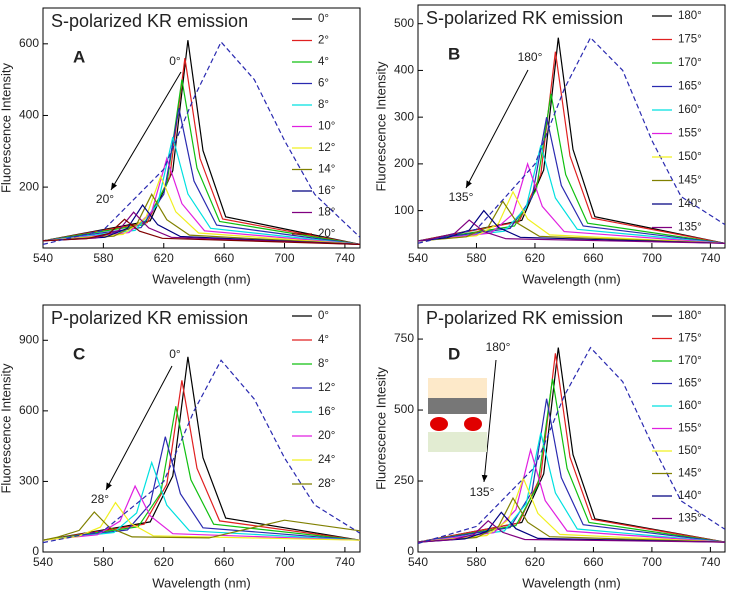 The width and height of the screenshot is (736, 597). What do you see at coordinates (29, 186) in the screenshot?
I see `y-tick-label: 200` at bounding box center [29, 186].